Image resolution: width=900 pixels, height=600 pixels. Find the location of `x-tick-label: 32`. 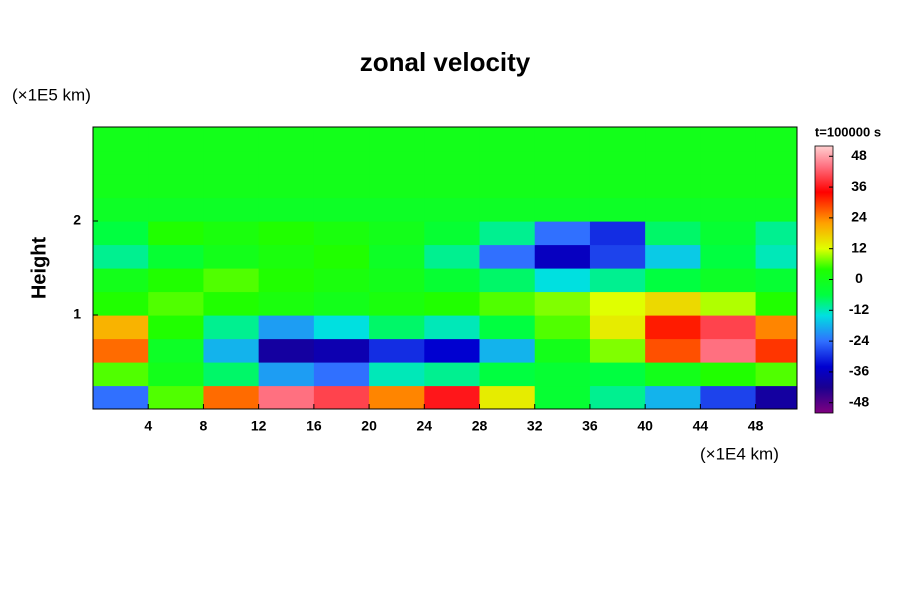

x-tick-label: 32 is located at coordinates (535, 426).